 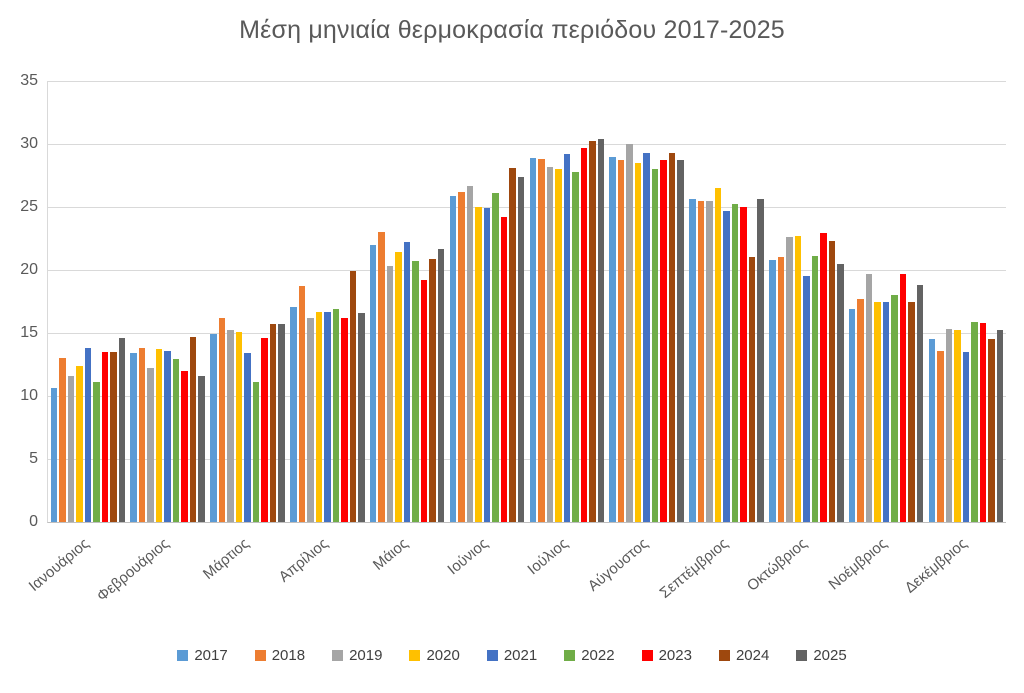 I want to click on x-axis-label: Μάιος, so click(x=391, y=554).